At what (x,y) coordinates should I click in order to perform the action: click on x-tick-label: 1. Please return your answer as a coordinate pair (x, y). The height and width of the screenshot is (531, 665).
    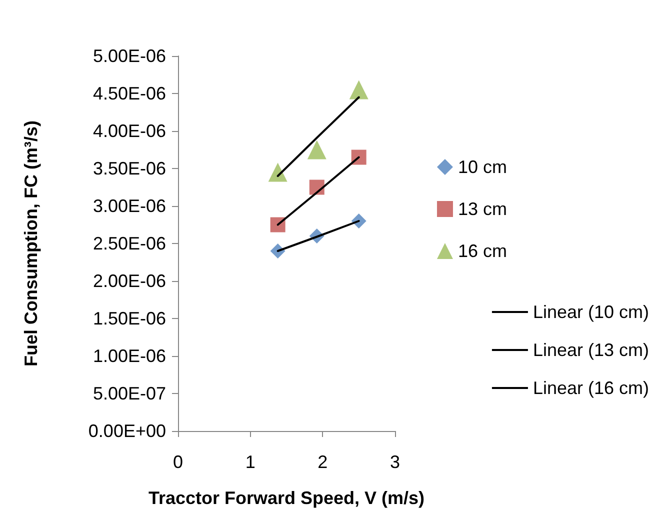
    Looking at the image, I should click on (250, 462).